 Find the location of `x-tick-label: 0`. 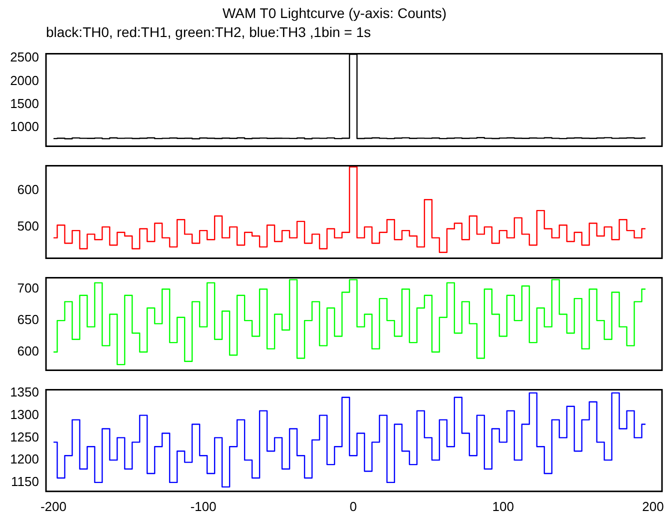

x-tick-label: 0 is located at coordinates (353, 506).